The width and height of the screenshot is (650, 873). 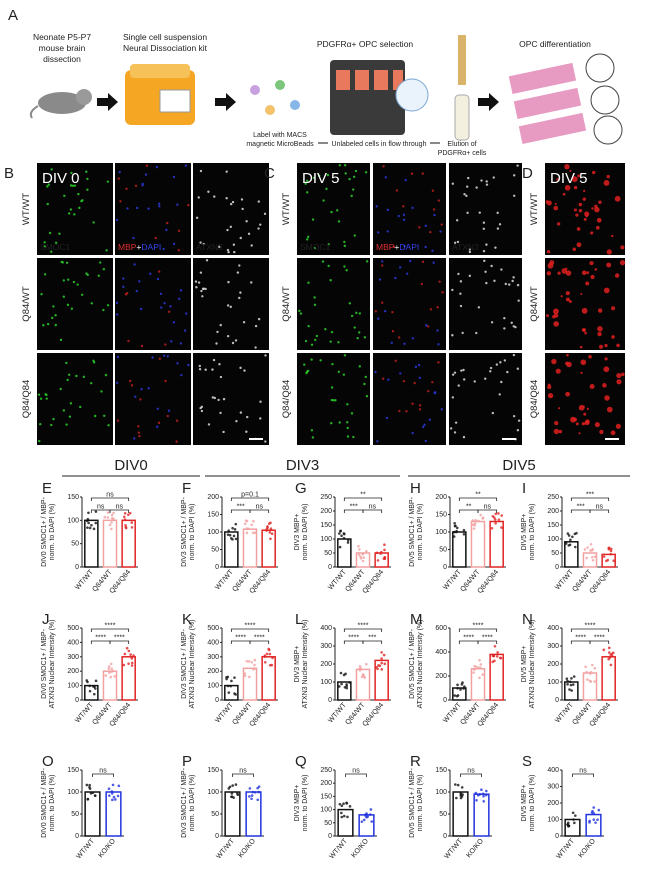 What do you see at coordinates (9, 173) in the screenshot?
I see `panel-letter: B` at bounding box center [9, 173].